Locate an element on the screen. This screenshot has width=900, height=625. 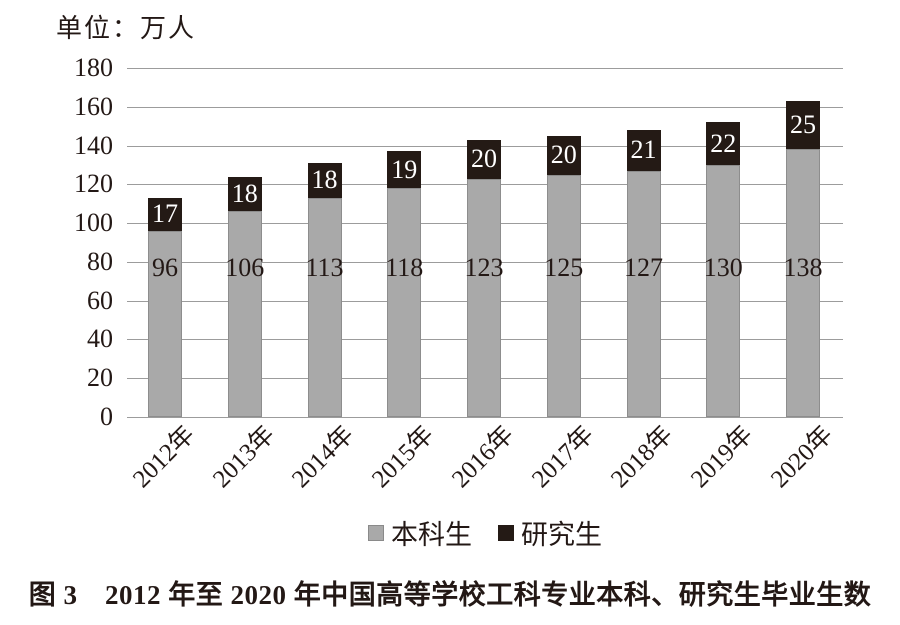
bar-undergrad-2019年 is located at coordinates (723, 290).